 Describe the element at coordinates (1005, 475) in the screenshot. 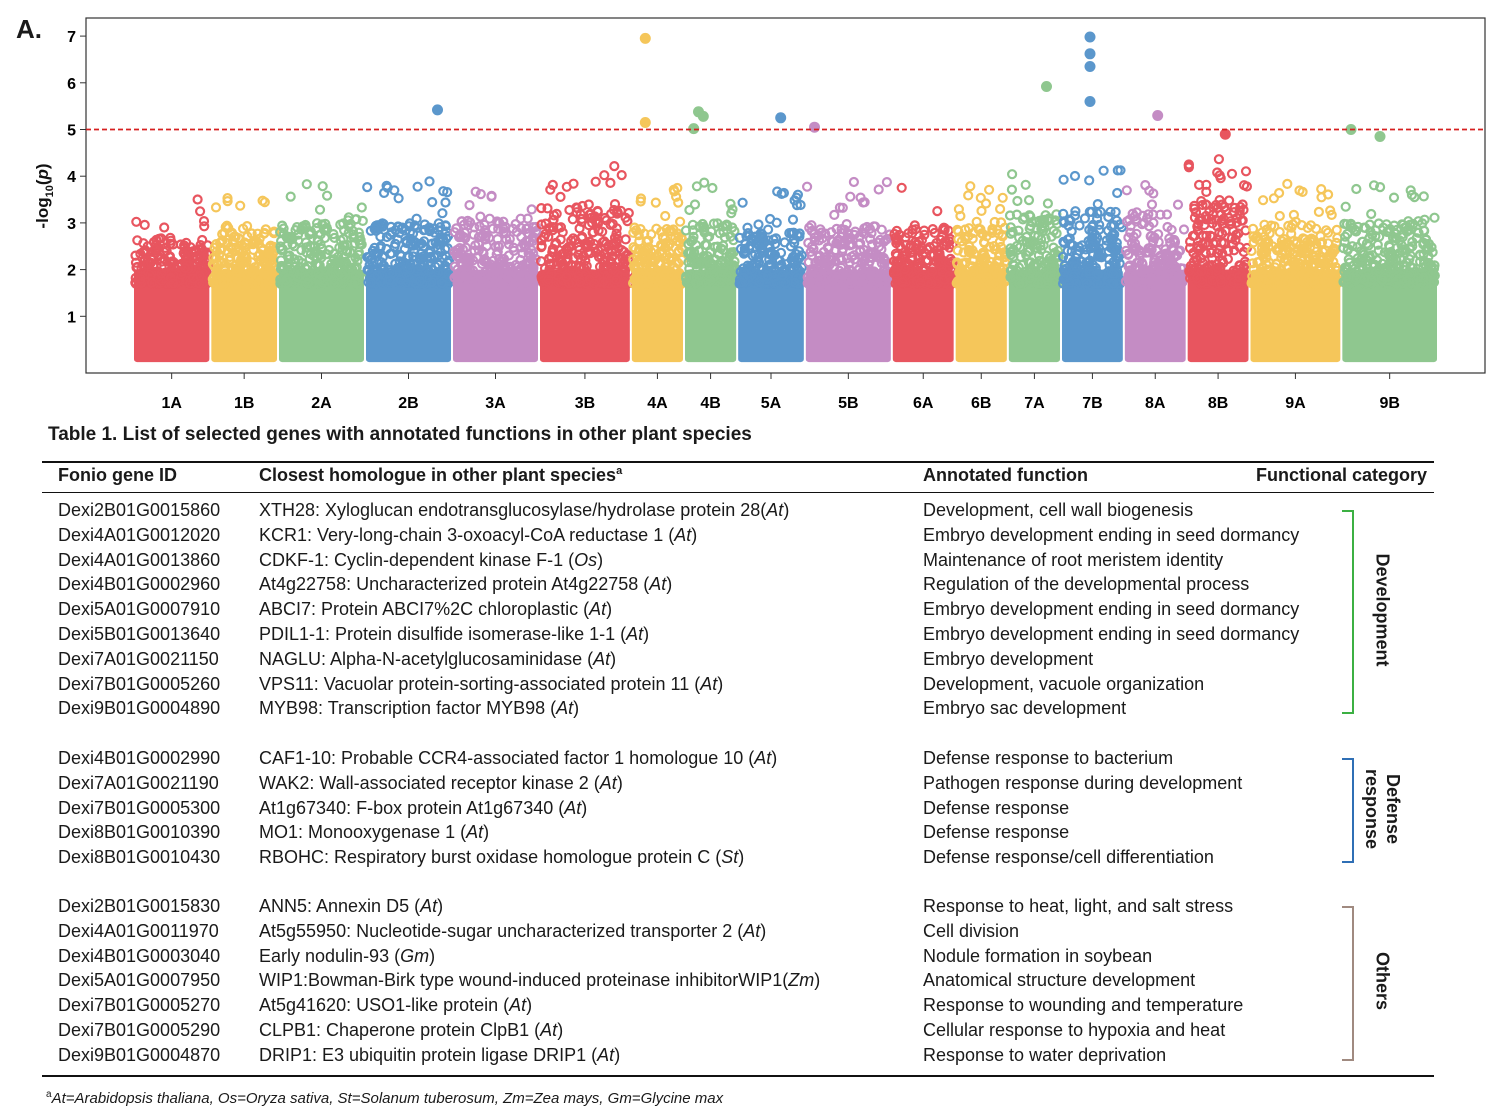

I see `header-function: Annotated function` at that location.